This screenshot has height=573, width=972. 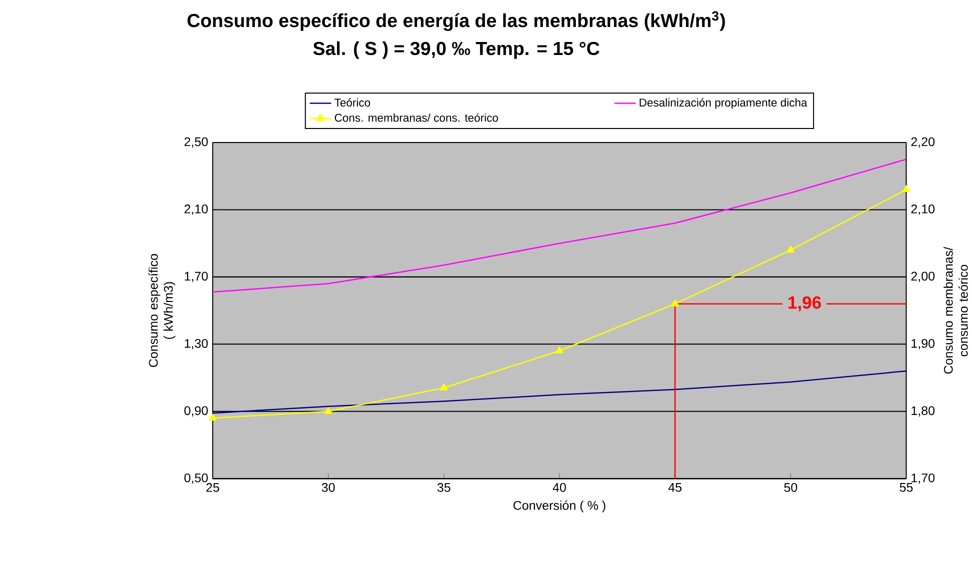 What do you see at coordinates (804, 304) in the screenshot?
I see `ref-line-label: 1,96` at bounding box center [804, 304].